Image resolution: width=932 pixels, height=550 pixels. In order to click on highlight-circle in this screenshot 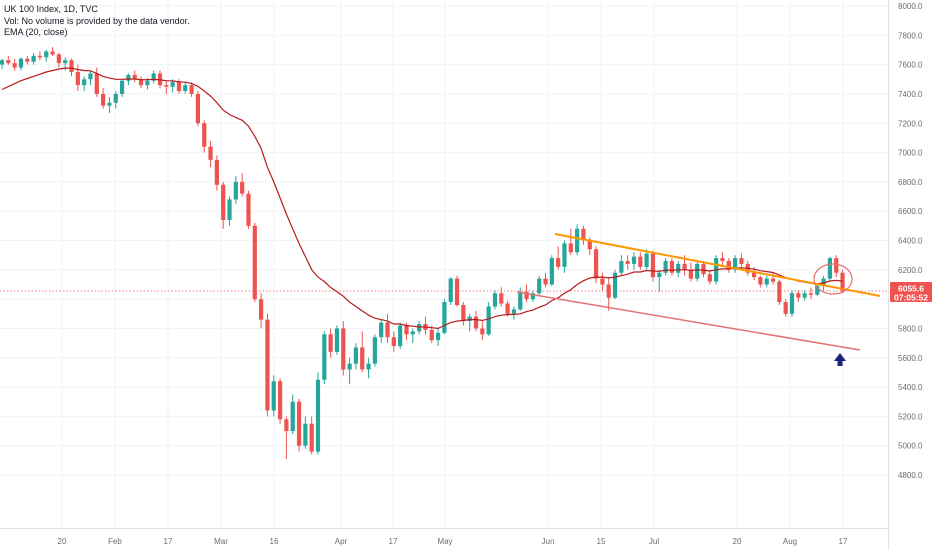, I will do `click(833, 279)`.